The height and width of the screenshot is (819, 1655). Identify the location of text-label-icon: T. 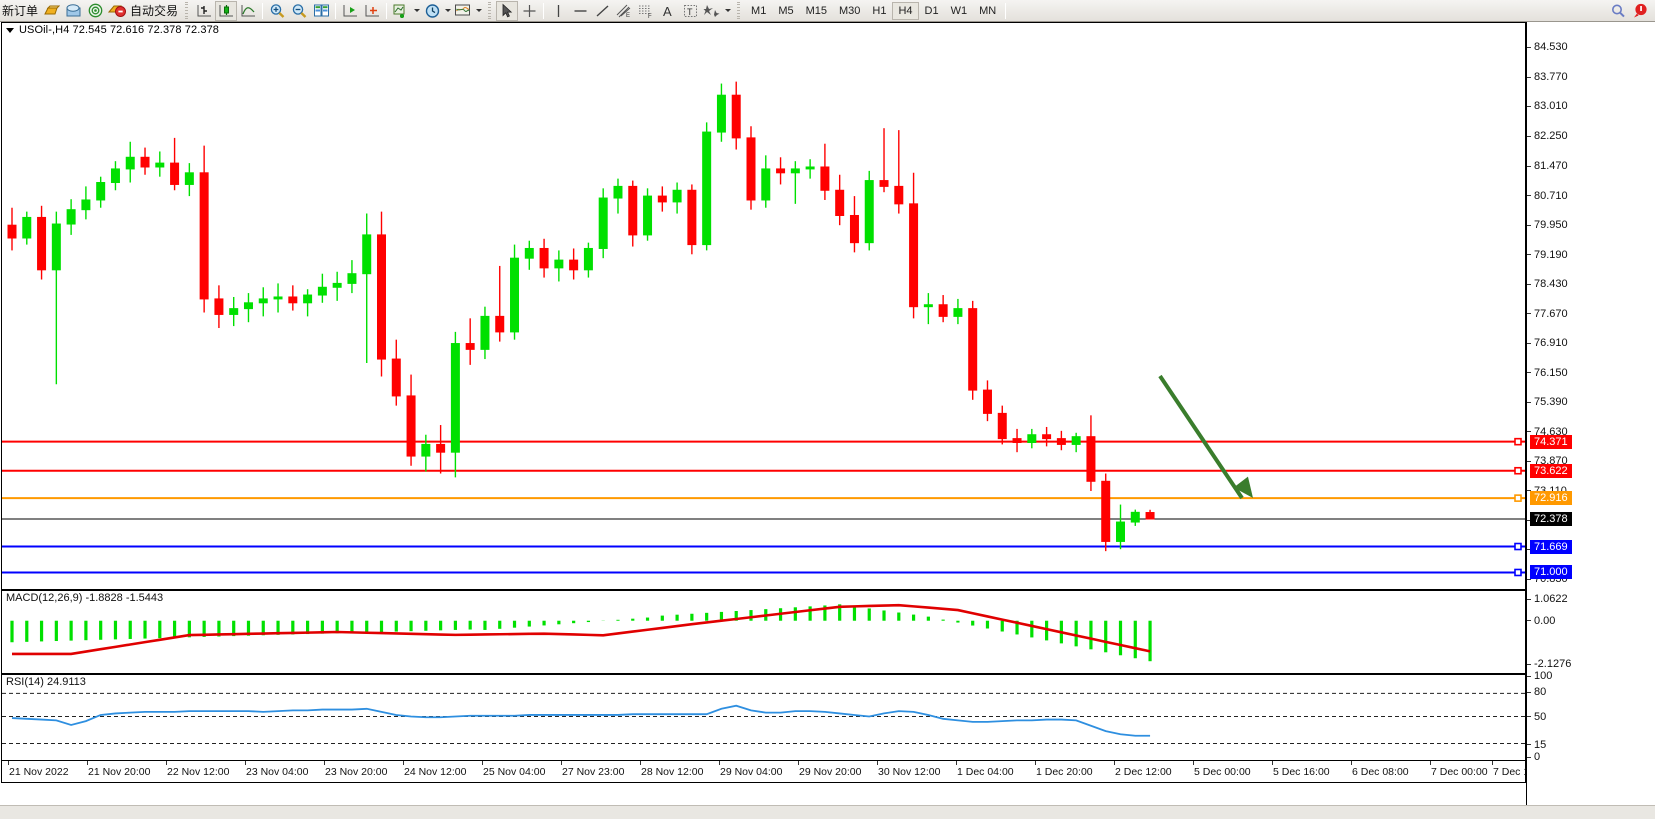
(690, 11).